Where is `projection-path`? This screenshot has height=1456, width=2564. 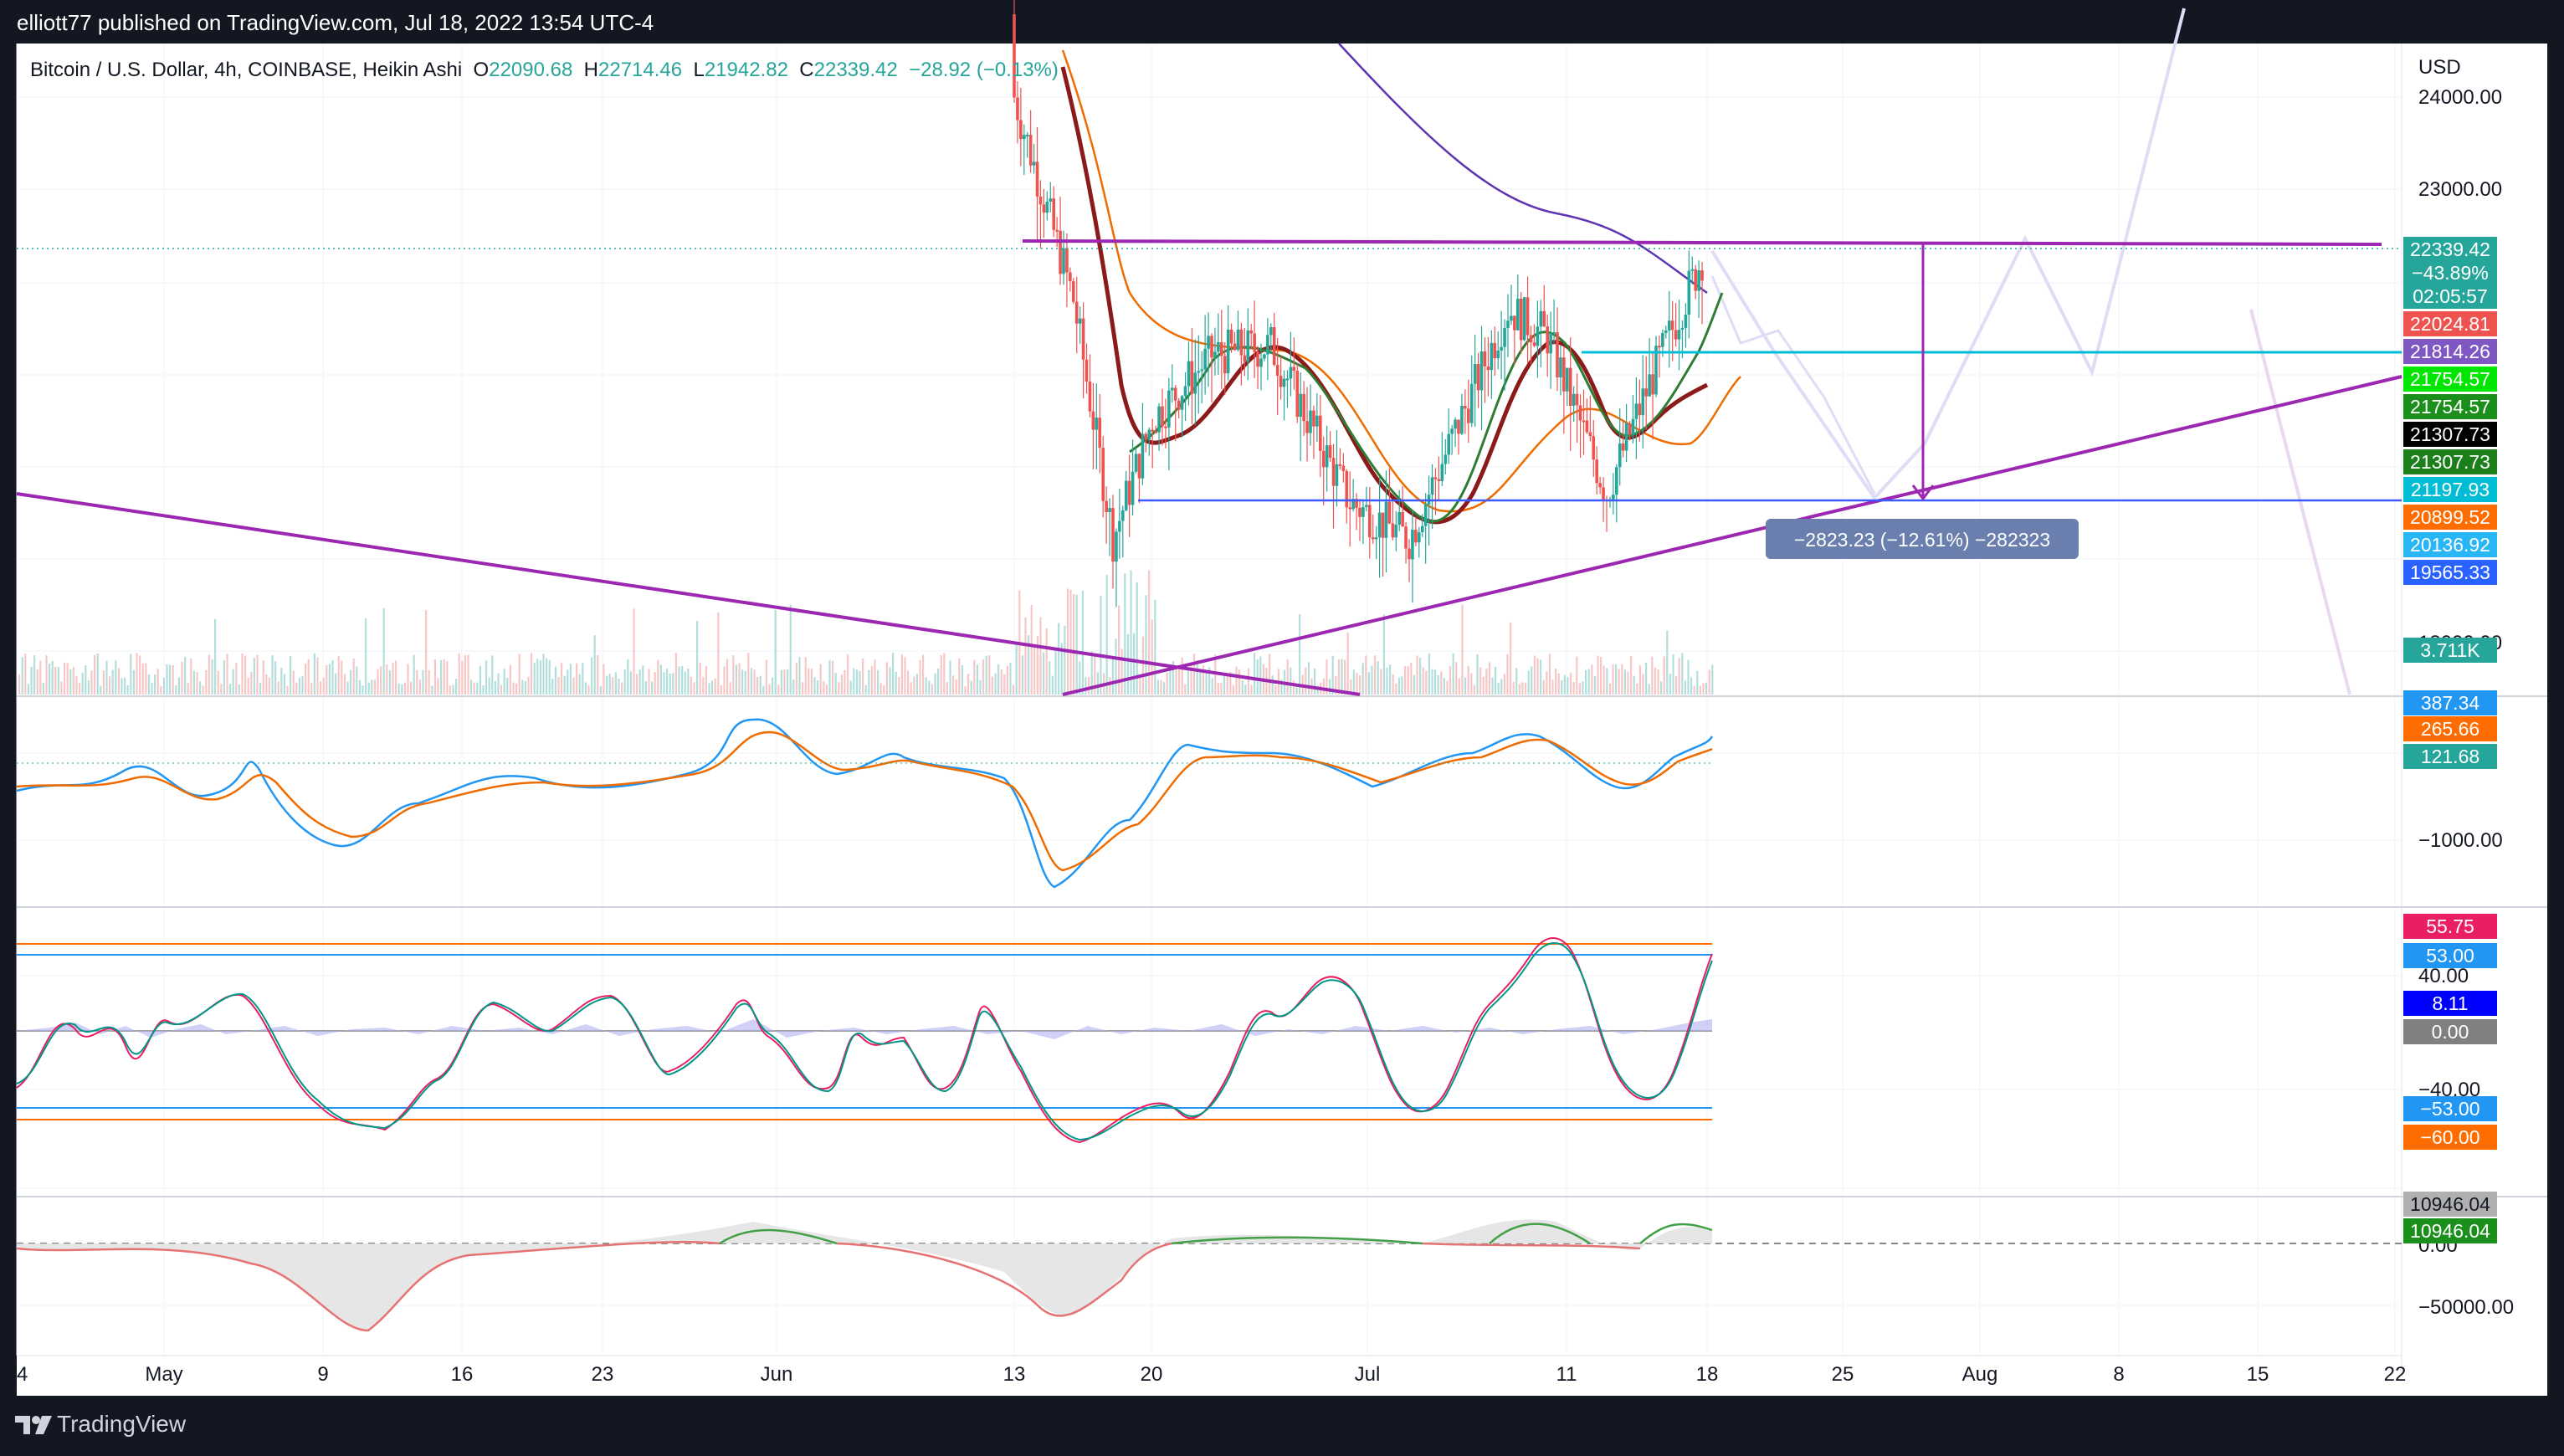
projection-path is located at coordinates (1948, 254).